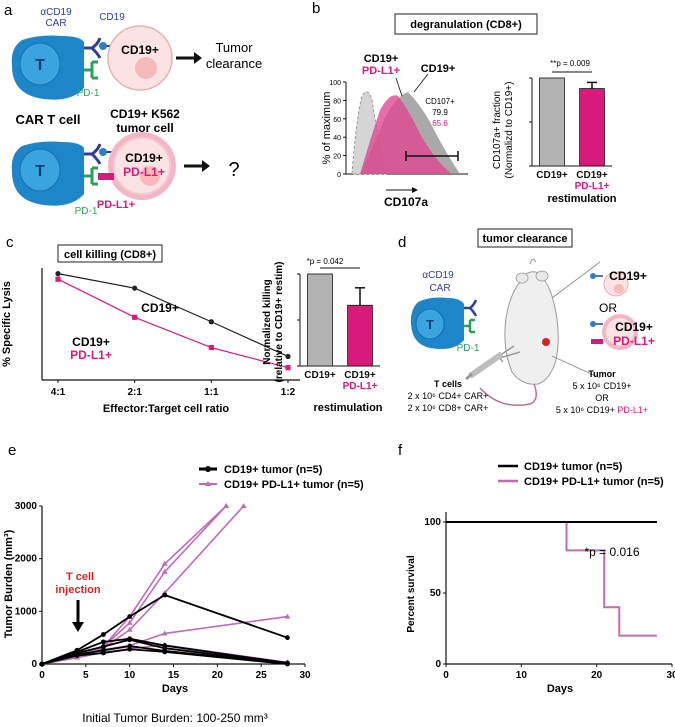 Image resolution: width=675 pixels, height=727 pixels. Describe the element at coordinates (12, 450) in the screenshot. I see `panel-letter-e: e` at that location.